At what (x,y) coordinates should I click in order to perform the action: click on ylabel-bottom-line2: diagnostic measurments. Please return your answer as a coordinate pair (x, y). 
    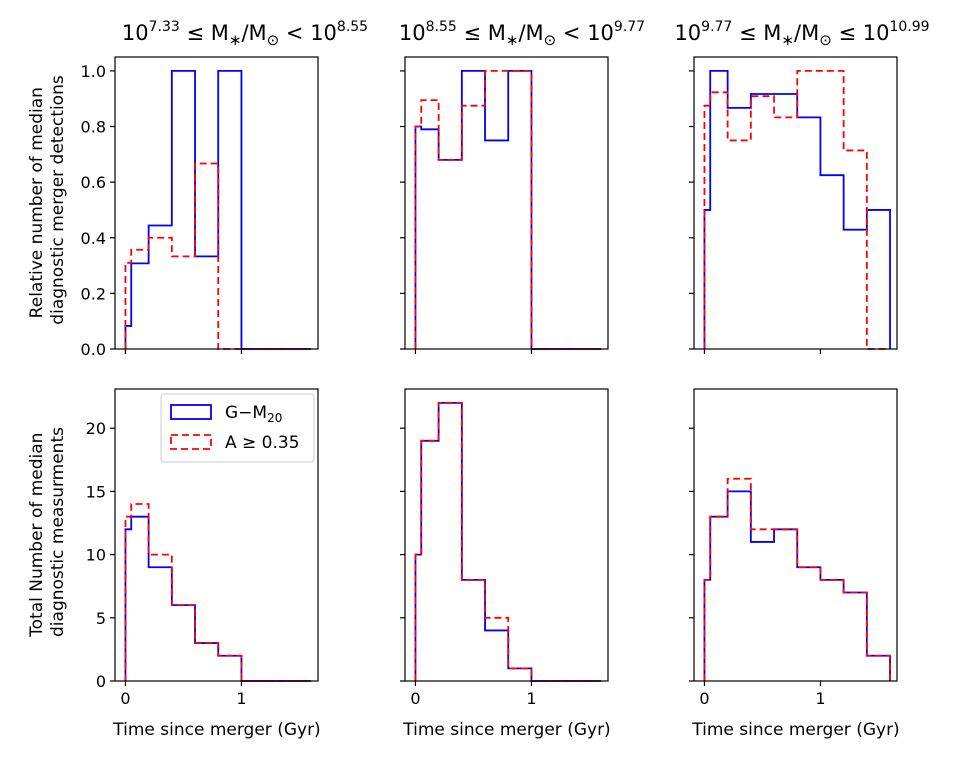
    Looking at the image, I should click on (58, 532).